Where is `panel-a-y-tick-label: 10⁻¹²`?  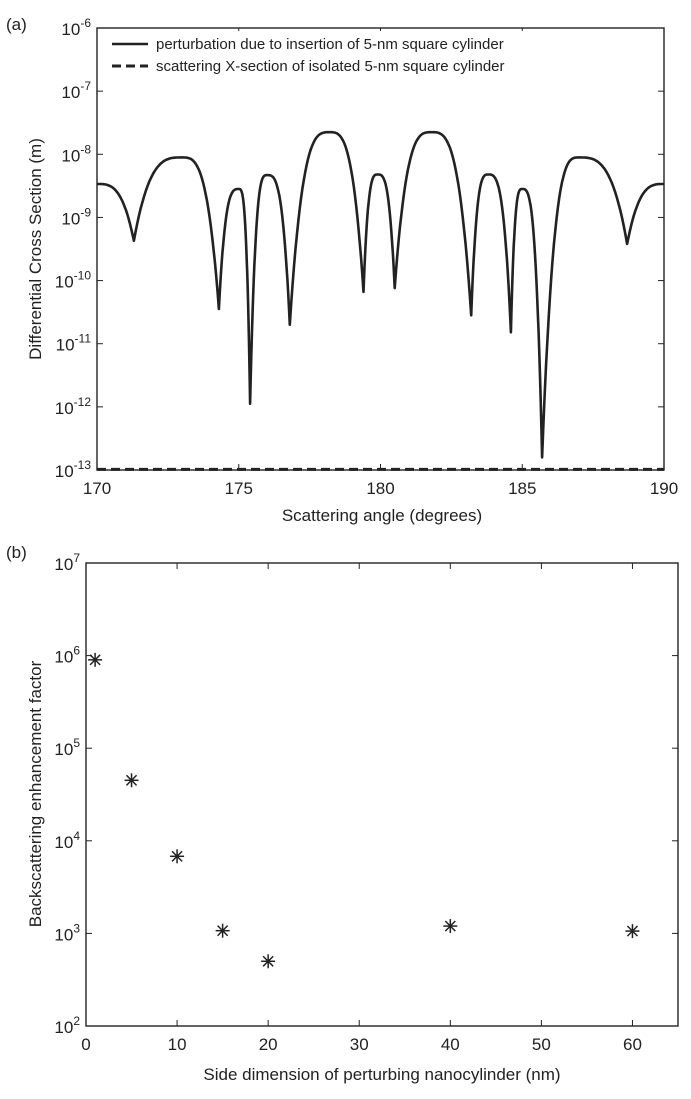
panel-a-y-tick-label: 10⁻¹² is located at coordinates (73, 406).